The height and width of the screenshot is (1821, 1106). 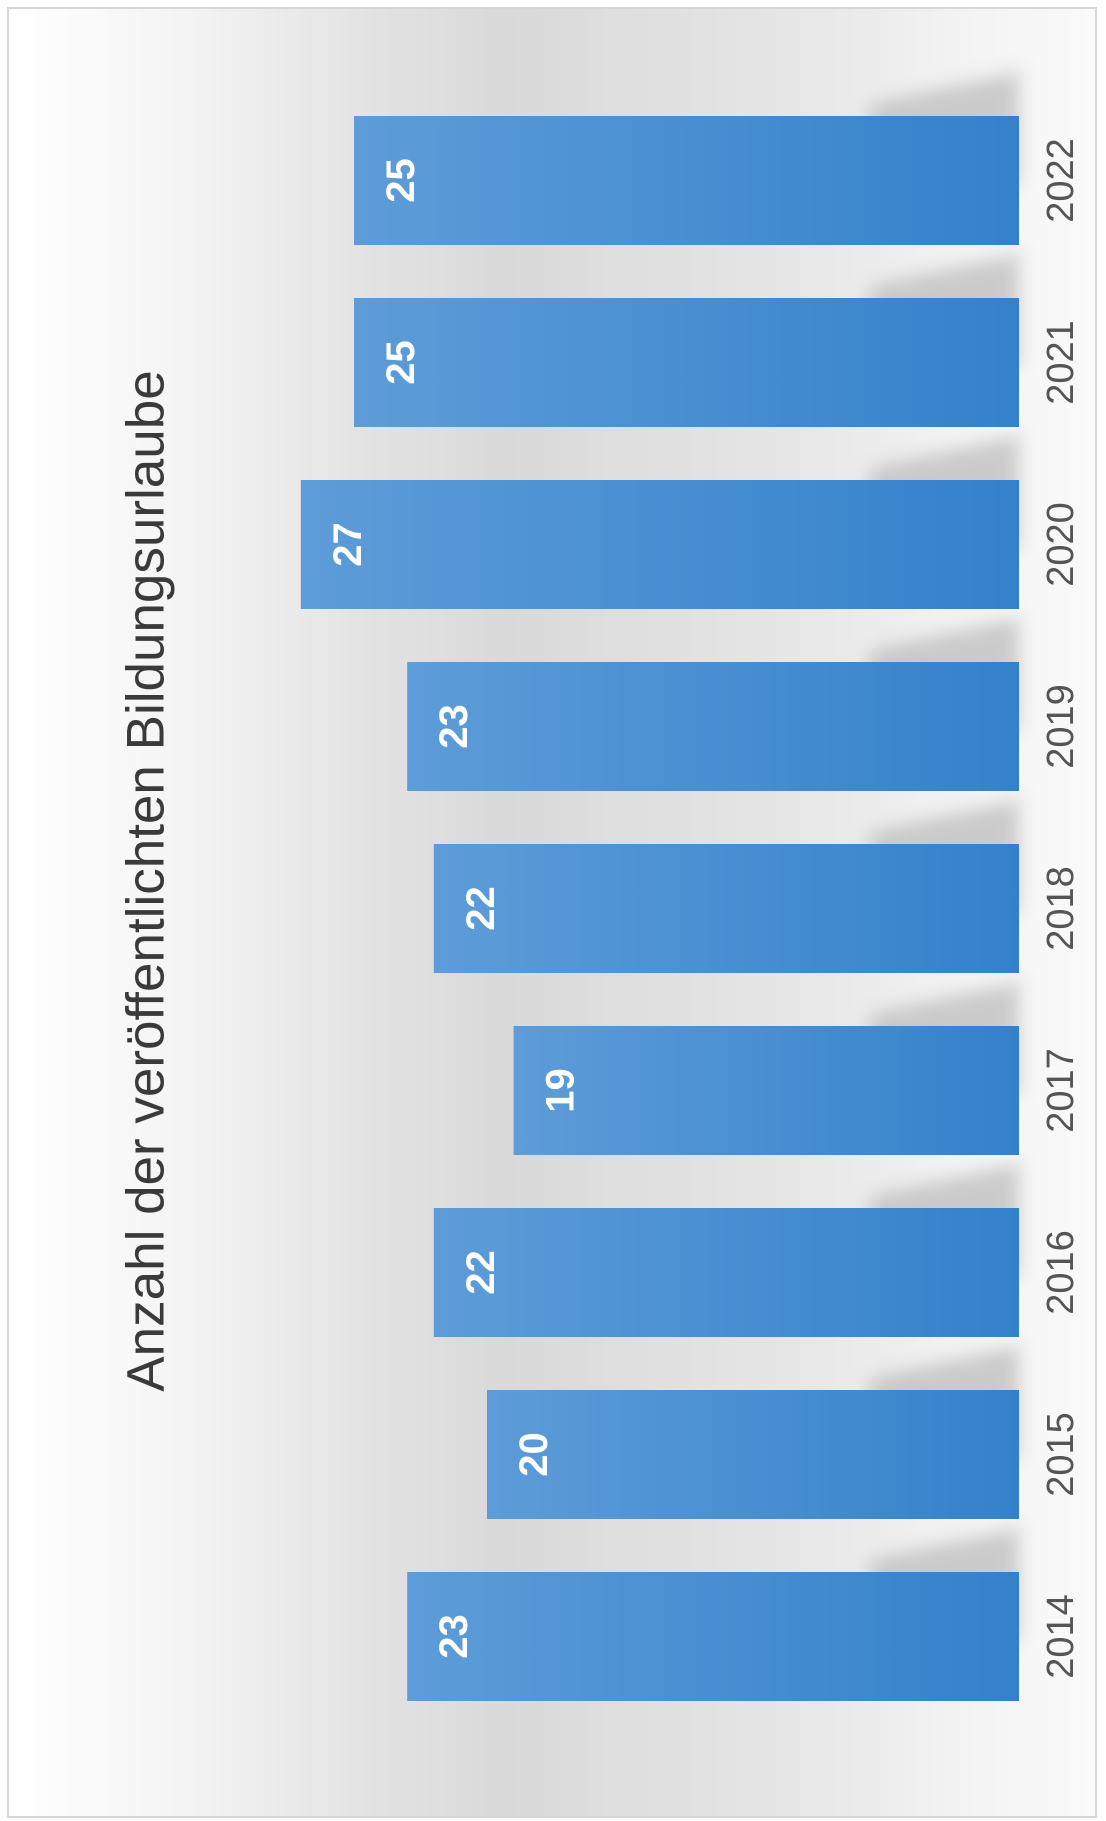 I want to click on category-label-2020: 2020, so click(x=1061, y=544).